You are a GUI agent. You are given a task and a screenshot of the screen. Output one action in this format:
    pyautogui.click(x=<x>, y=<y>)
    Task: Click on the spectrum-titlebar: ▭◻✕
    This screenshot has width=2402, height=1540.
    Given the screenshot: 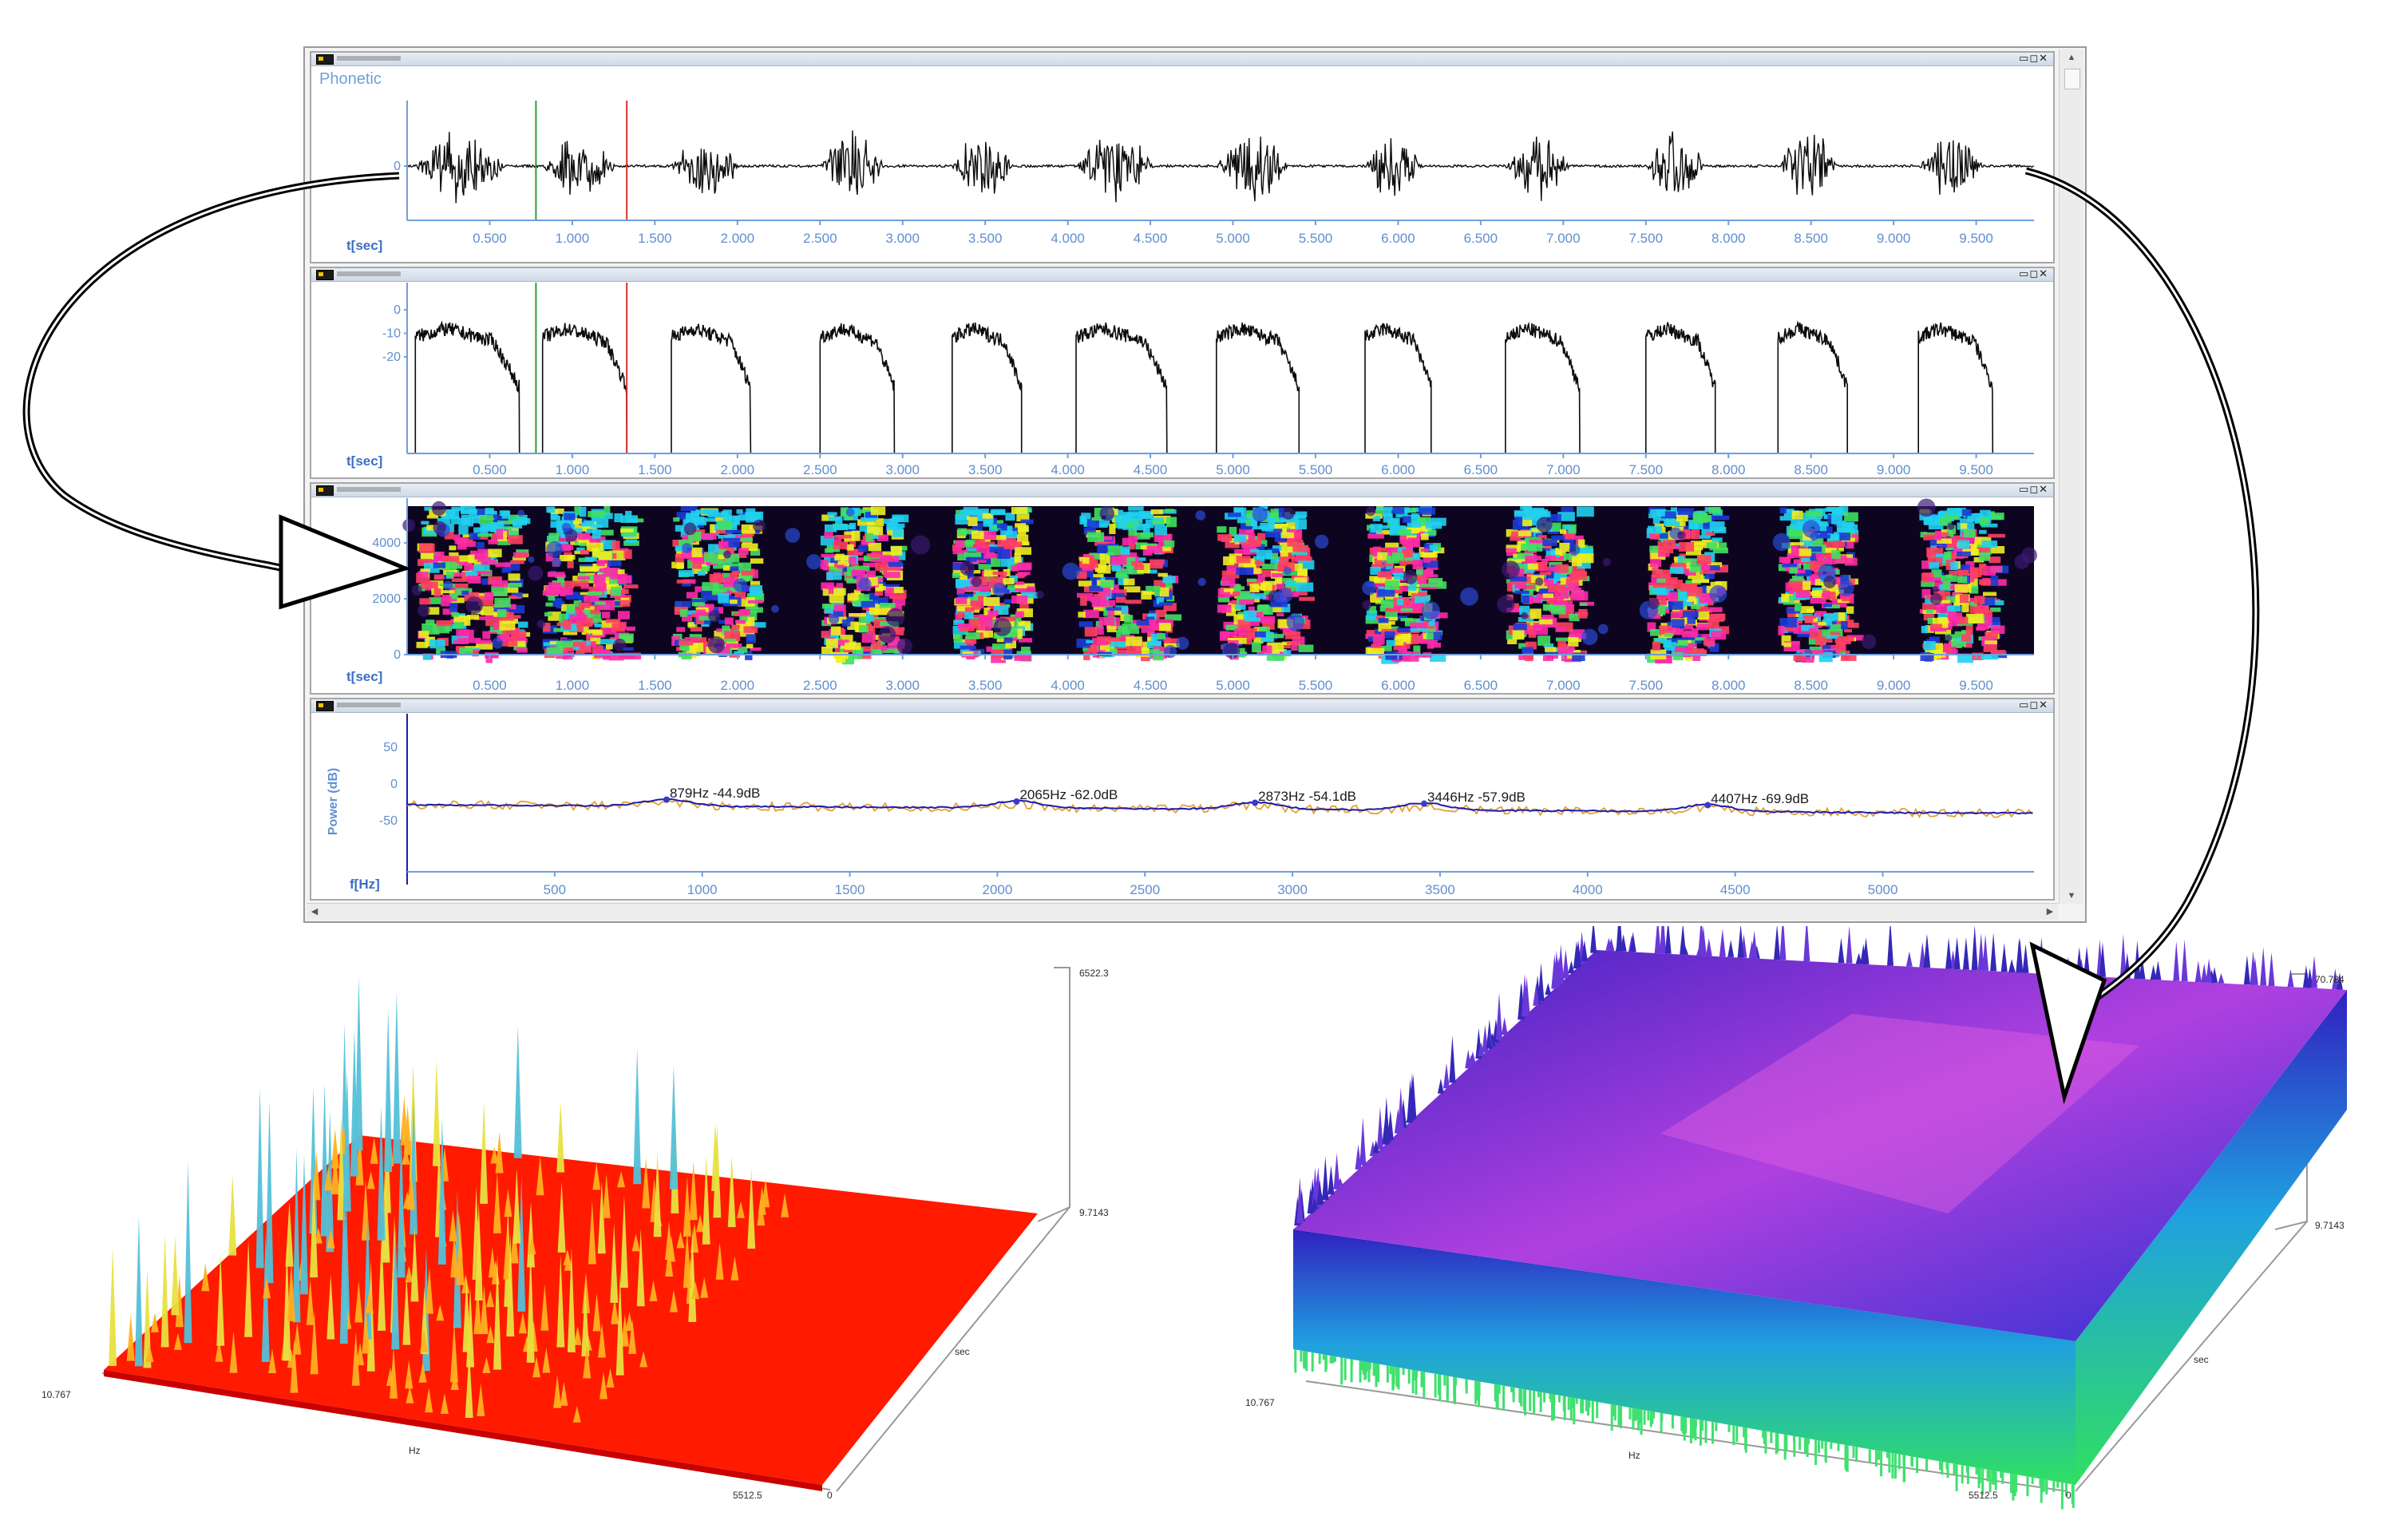 What is the action you would take?
    pyautogui.click(x=1182, y=706)
    